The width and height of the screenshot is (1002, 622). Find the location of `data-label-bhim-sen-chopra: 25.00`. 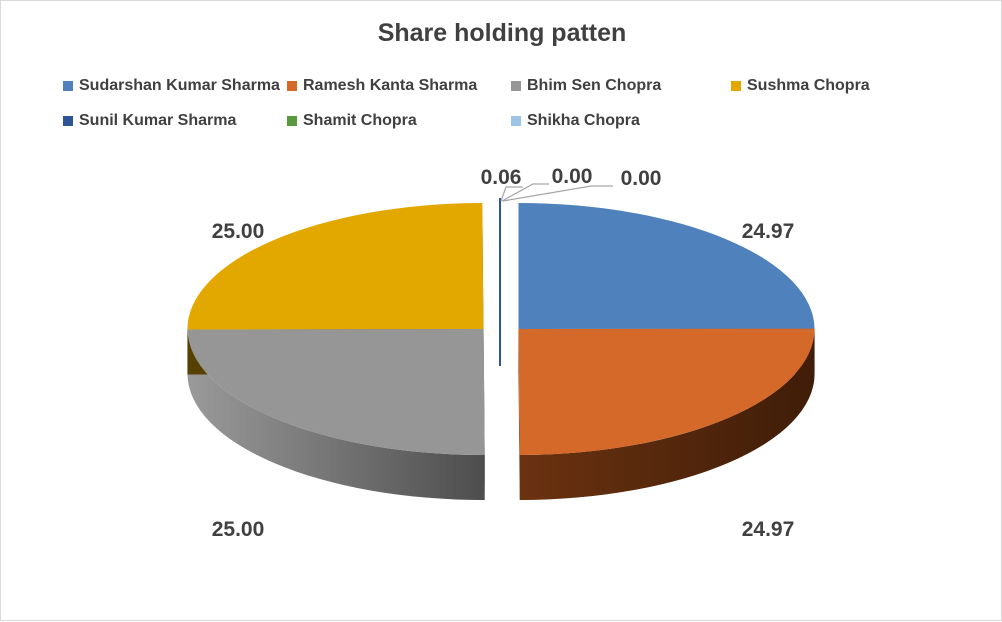

data-label-bhim-sen-chopra: 25.00 is located at coordinates (238, 529).